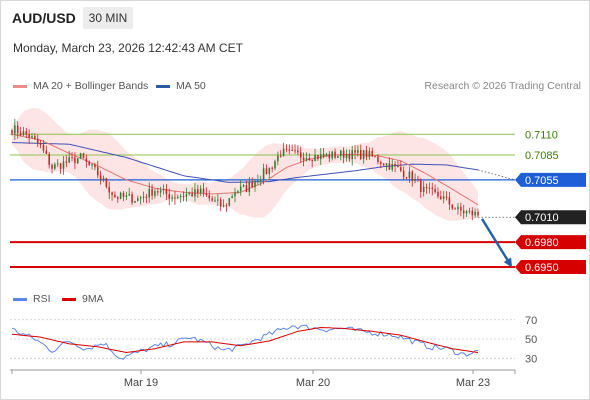 The height and width of the screenshot is (400, 590). I want to click on legend-ma50: MA 50, so click(181, 86).